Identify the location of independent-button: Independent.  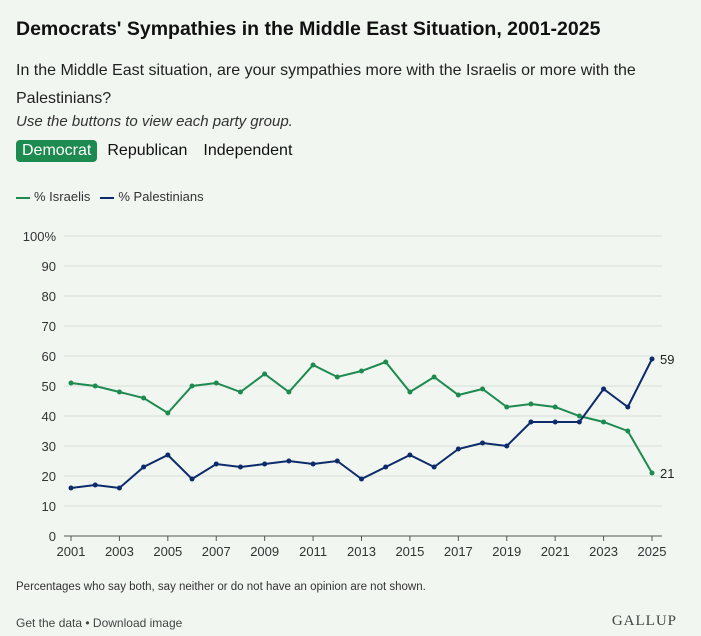
(248, 150).